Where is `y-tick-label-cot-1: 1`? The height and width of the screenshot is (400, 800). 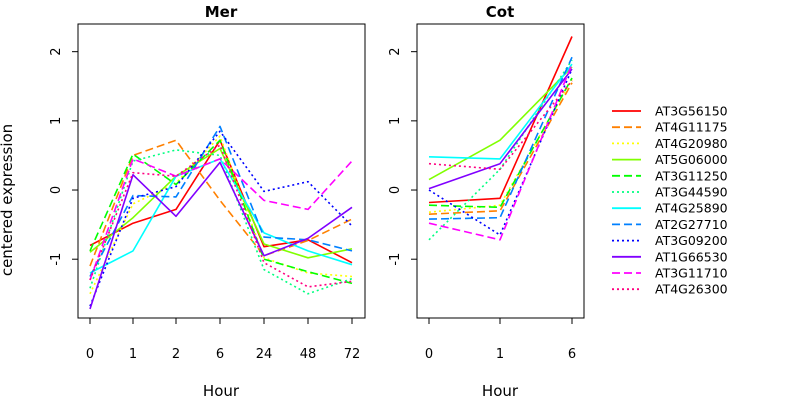
y-tick-label-cot-1: 1 is located at coordinates (395, 121).